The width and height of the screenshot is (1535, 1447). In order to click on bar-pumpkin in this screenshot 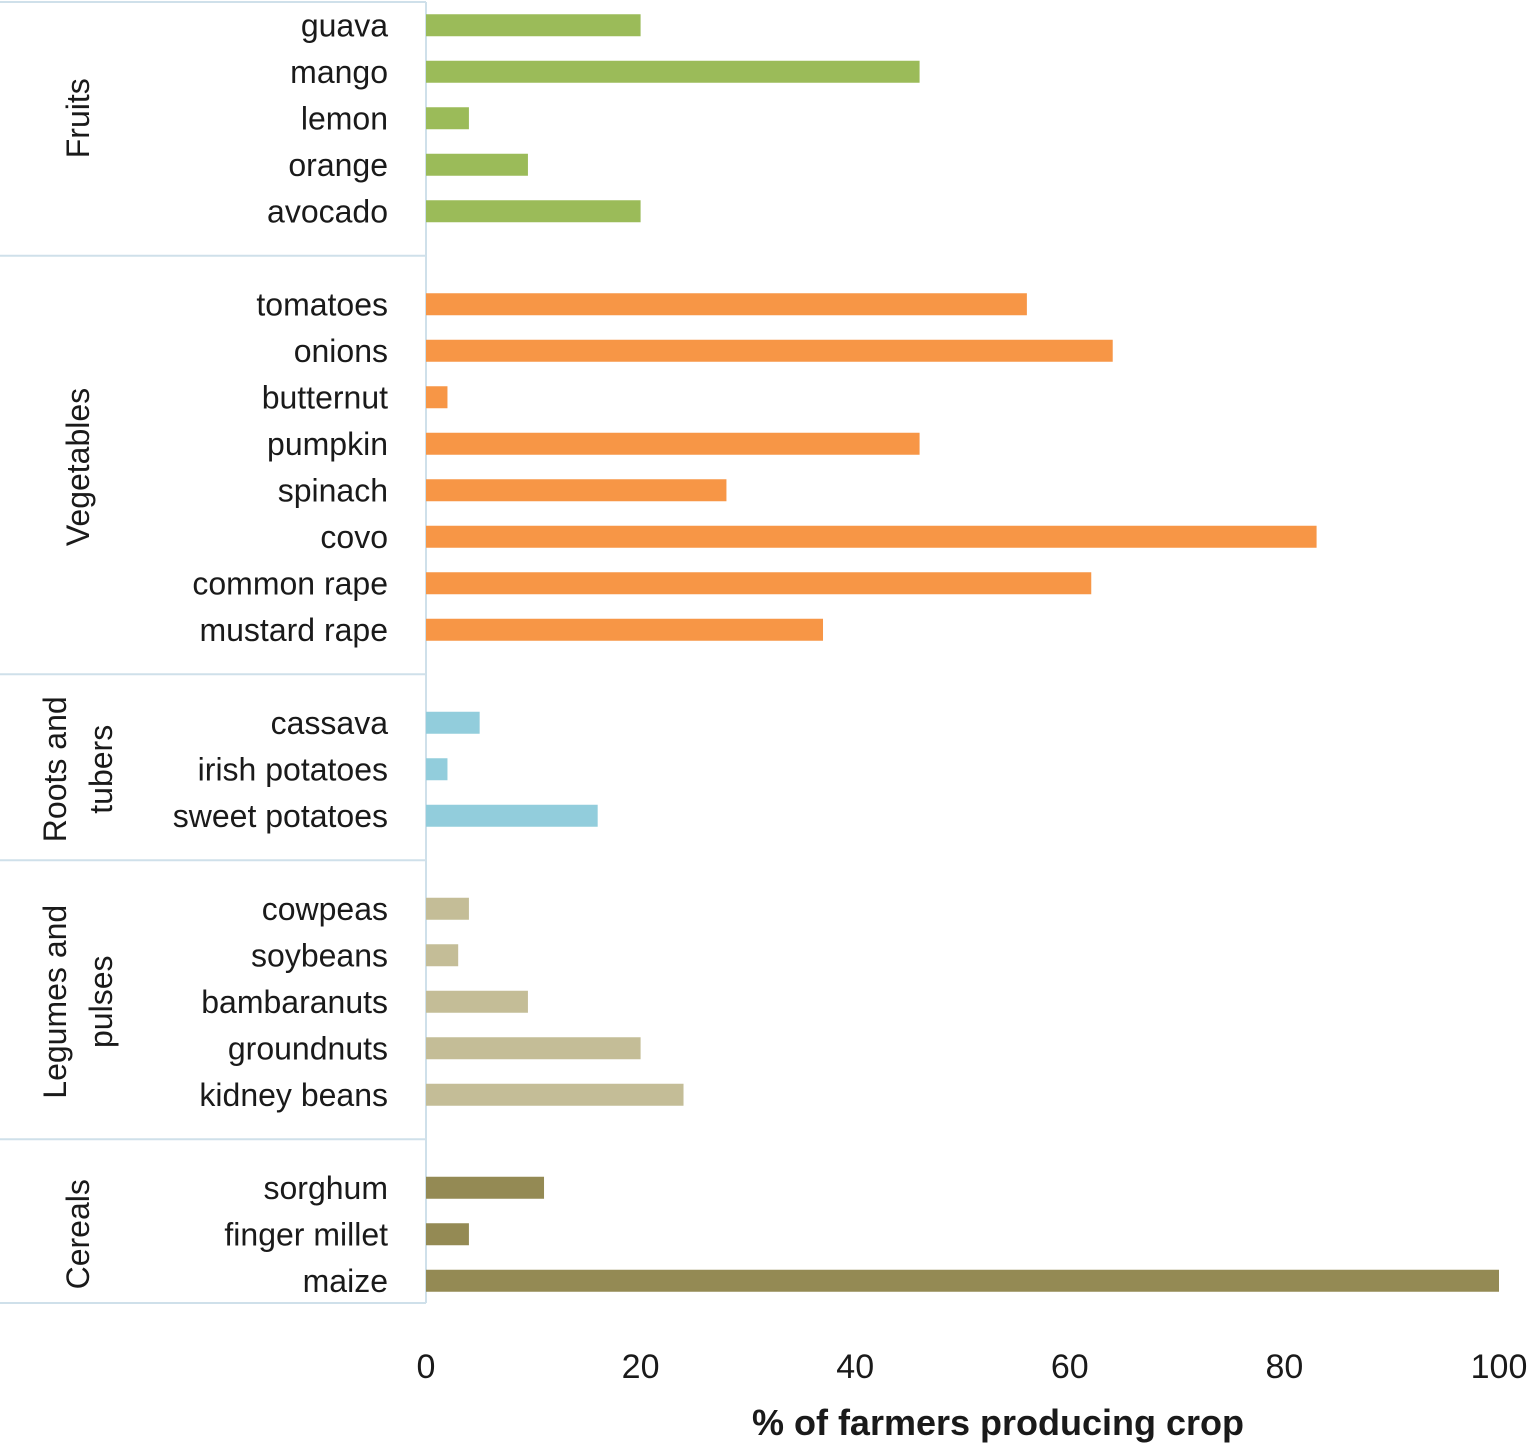, I will do `click(673, 443)`.